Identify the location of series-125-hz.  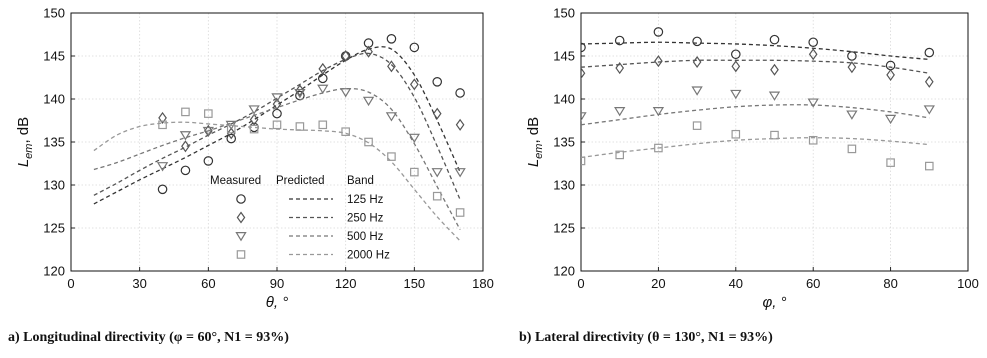
(758, 49).